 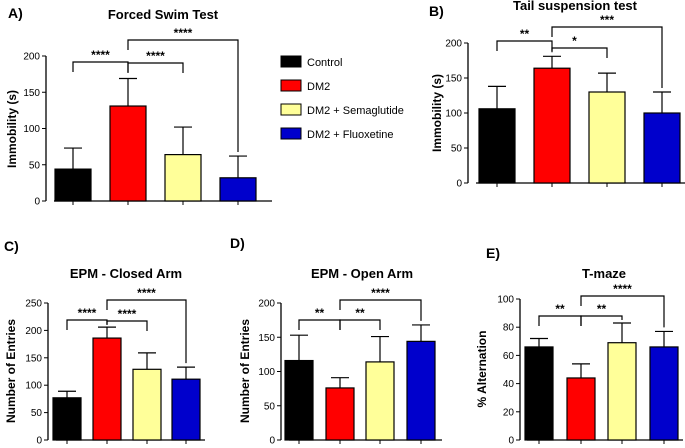 I want to click on y-tick-label: 250, so click(x=33, y=304).